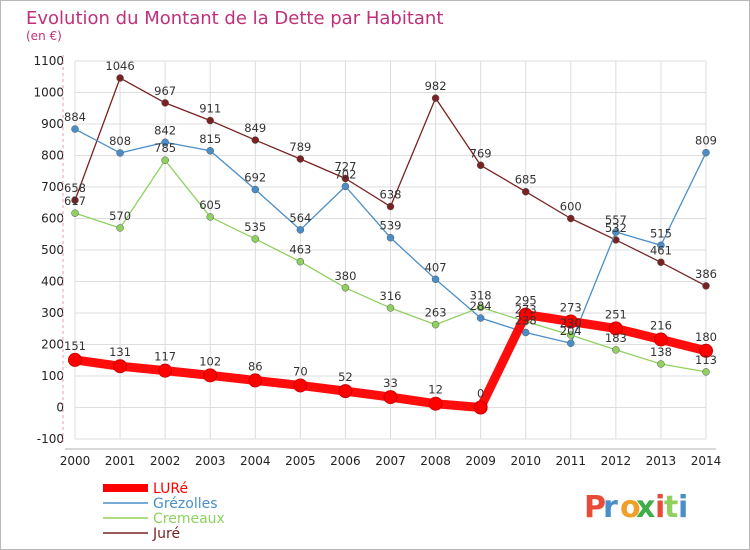 This screenshot has height=550, width=750. Describe the element at coordinates (661, 461) in the screenshot. I see `x-tick-label: 2013` at that location.